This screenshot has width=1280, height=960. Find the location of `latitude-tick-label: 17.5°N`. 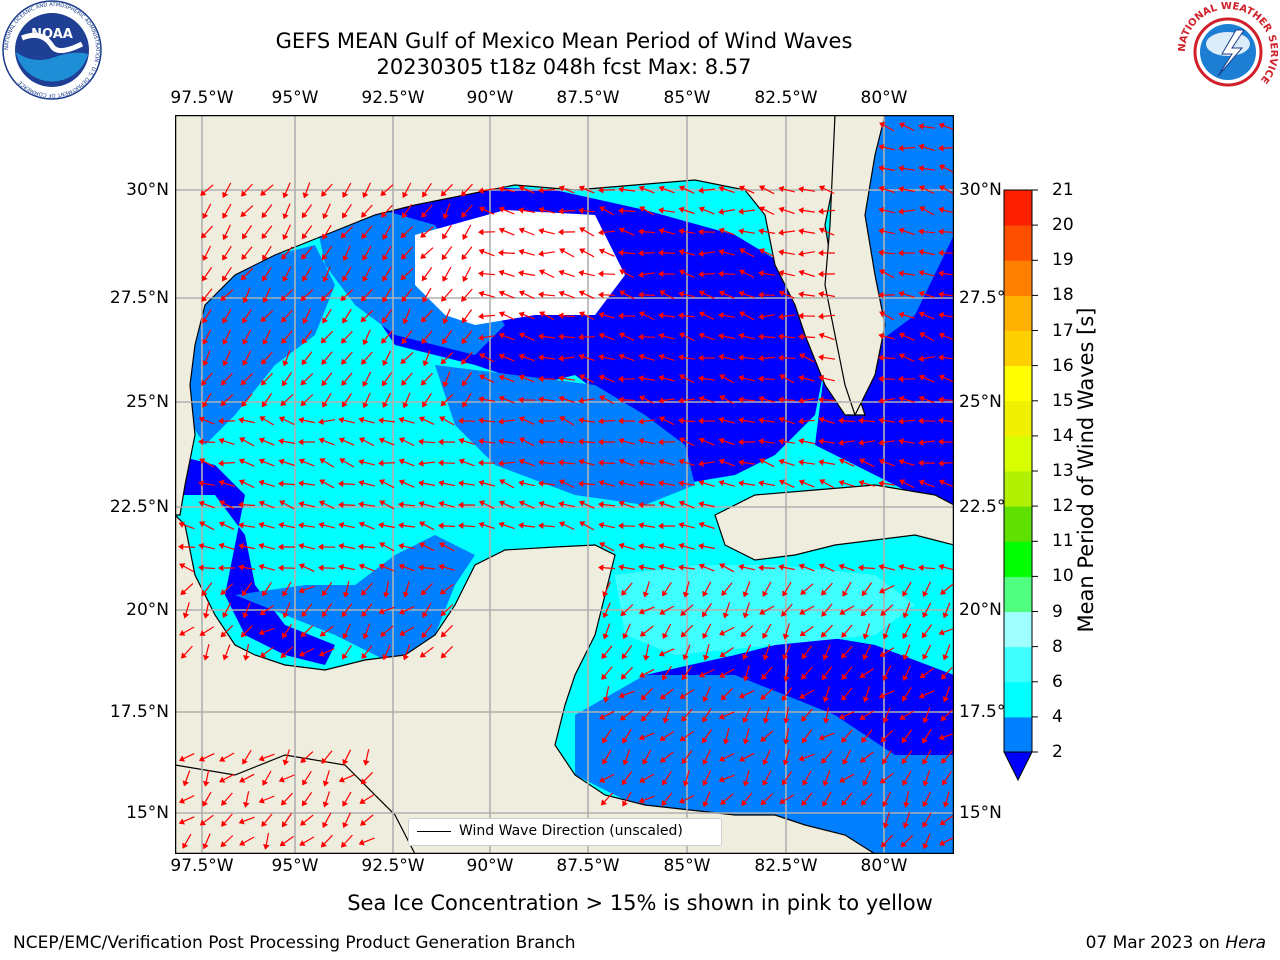

latitude-tick-label: 17.5°N is located at coordinates (139, 712).